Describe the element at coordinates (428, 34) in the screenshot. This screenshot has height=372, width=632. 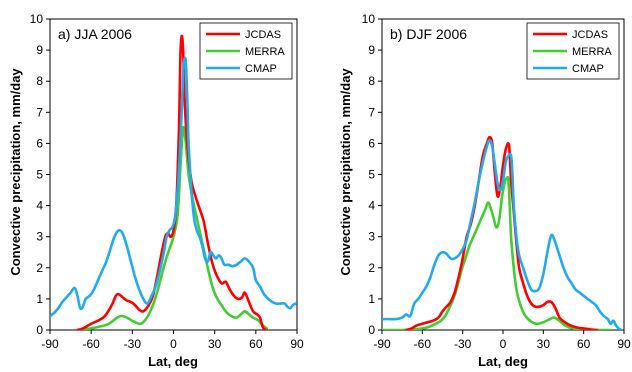
I see `panel-label: b) DJF 2006` at that location.